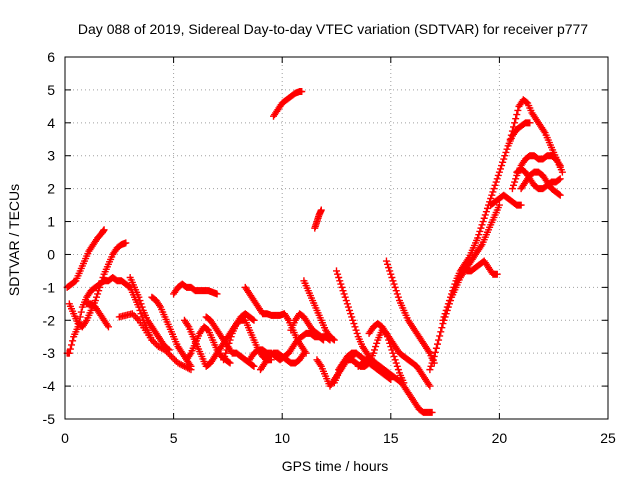 The image size is (640, 480). I want to click on series-s13, so click(275, 320).